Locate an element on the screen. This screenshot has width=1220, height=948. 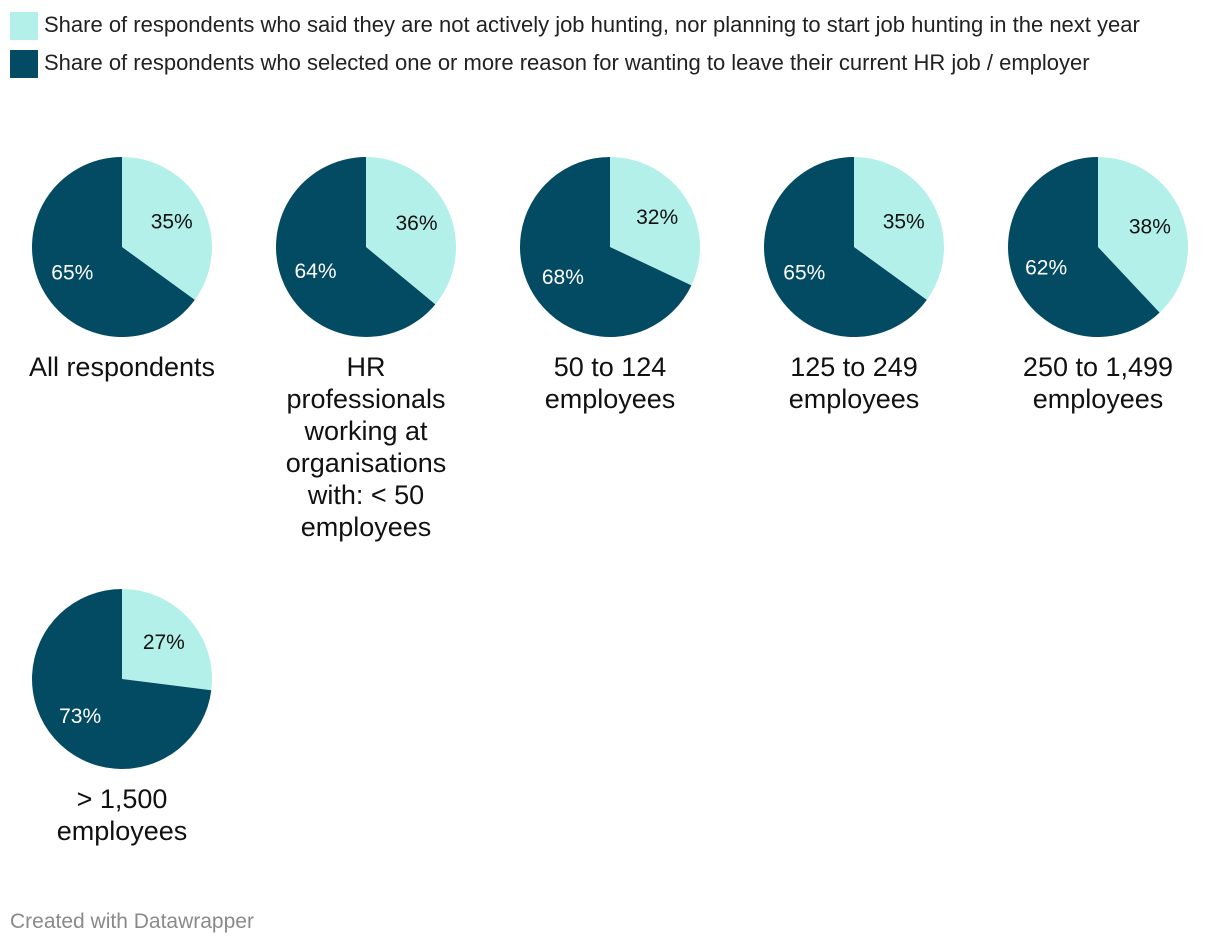
pie-cell-250-1499: 38% 62% 250 to 1,499 employees is located at coordinates (1098, 285).